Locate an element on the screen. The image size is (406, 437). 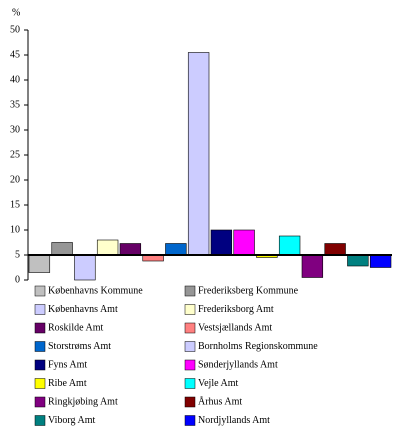
legend-label: Vejle Amt is located at coordinates (218, 383).